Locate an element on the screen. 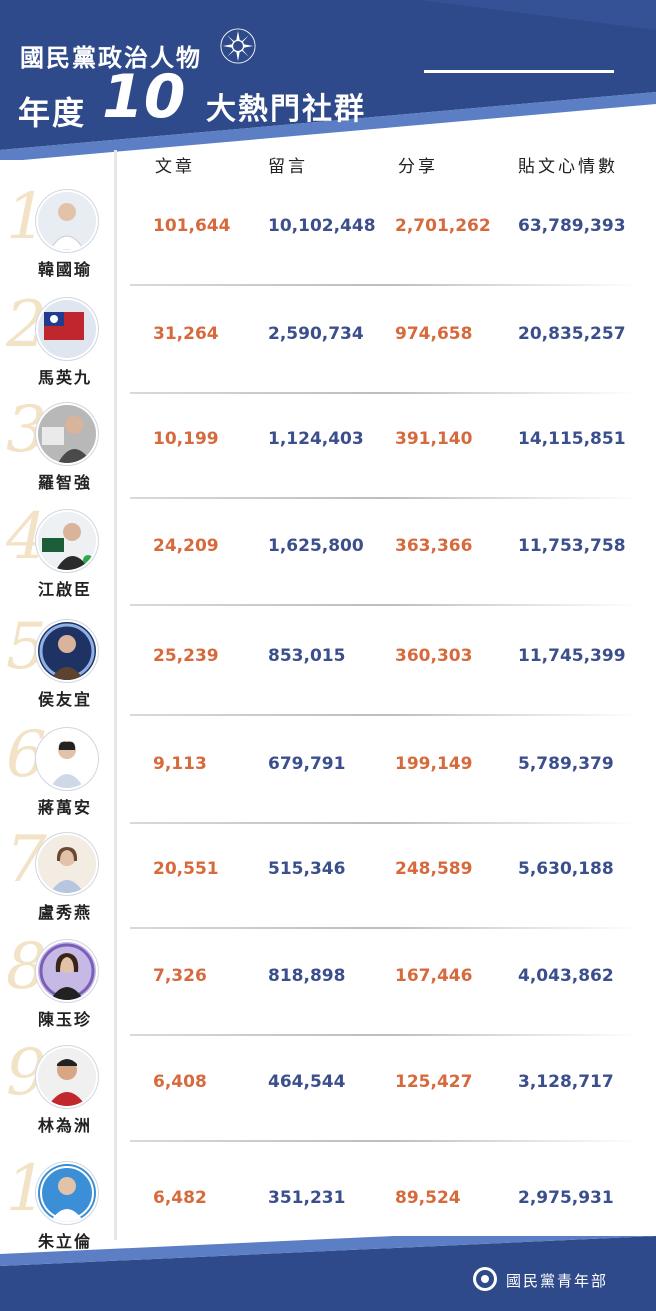  ranking-row: 5 侯友宜 25,239 853,015 360,303 11,745,399 is located at coordinates (328, 663).